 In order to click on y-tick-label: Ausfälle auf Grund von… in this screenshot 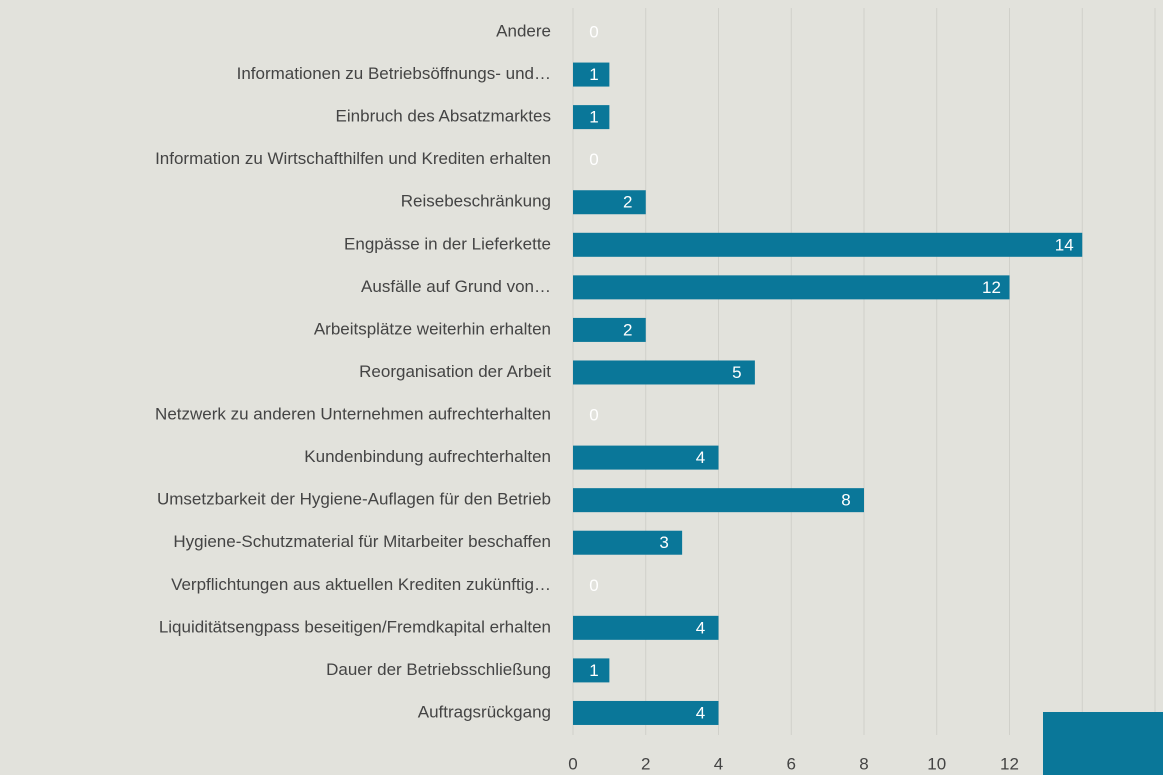, I will do `click(456, 286)`.